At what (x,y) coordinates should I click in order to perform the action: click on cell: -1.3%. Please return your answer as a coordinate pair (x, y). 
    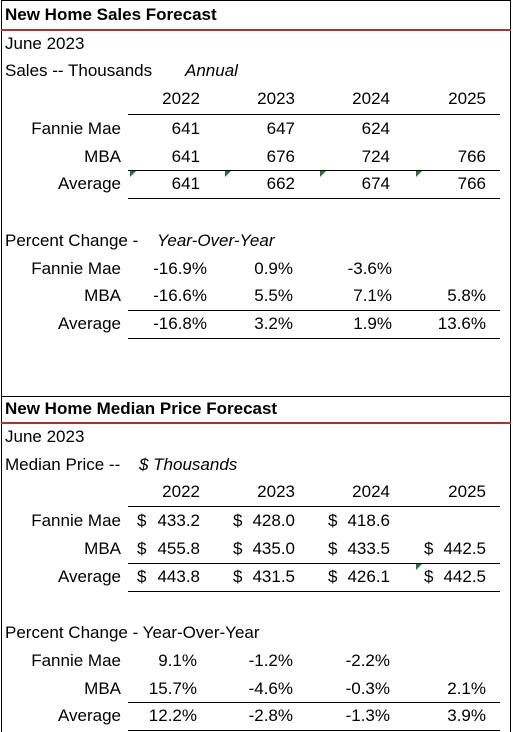
    Looking at the image, I should click on (367, 715).